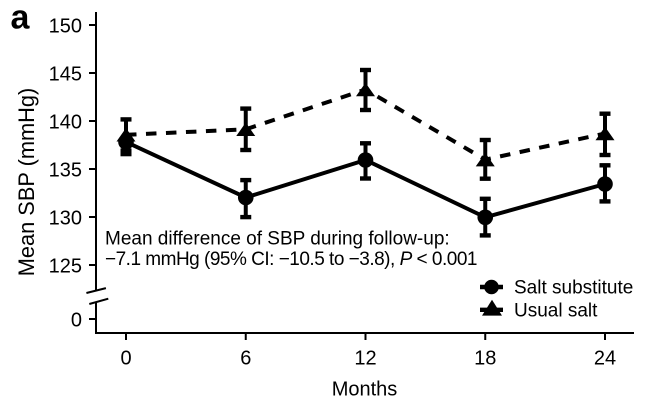 This screenshot has width=647, height=419. What do you see at coordinates (65, 26) in the screenshot?
I see `svg-text: 150` at bounding box center [65, 26].